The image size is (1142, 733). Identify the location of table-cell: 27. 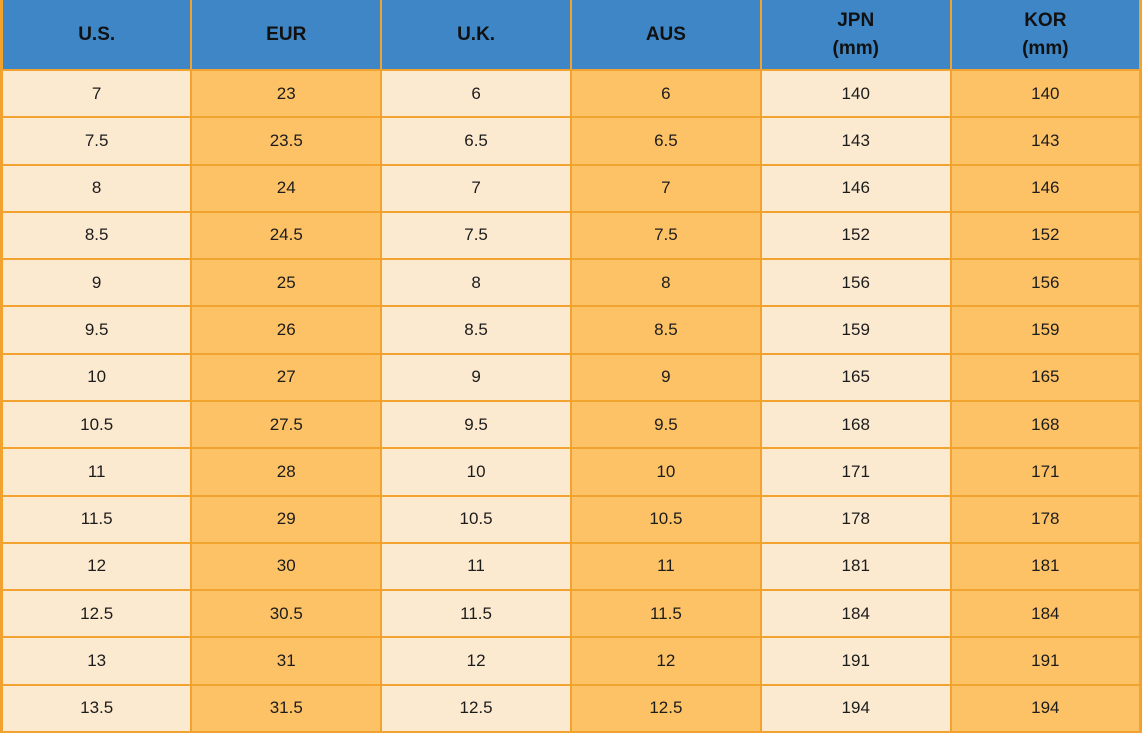
(286, 377).